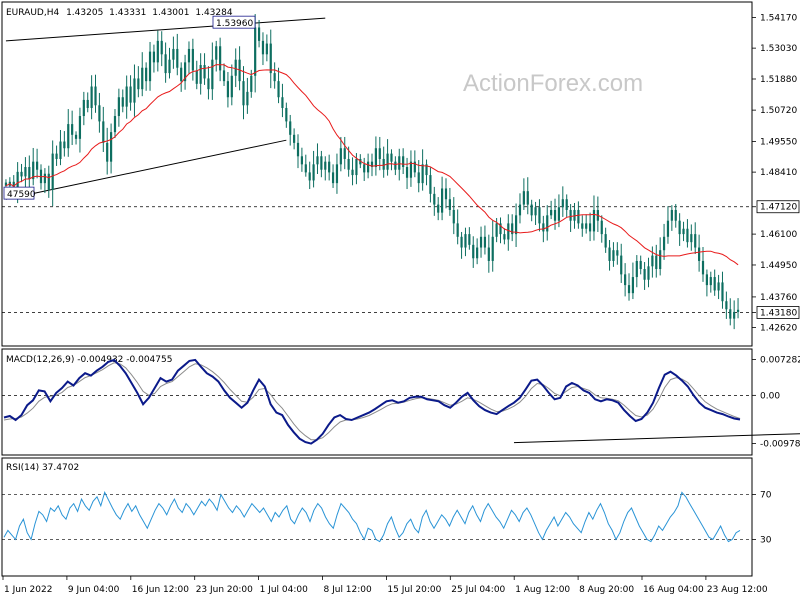 The width and height of the screenshot is (800, 600). Describe the element at coordinates (737, 590) in the screenshot. I see `time-tick: 23 Aug 12:00` at that location.